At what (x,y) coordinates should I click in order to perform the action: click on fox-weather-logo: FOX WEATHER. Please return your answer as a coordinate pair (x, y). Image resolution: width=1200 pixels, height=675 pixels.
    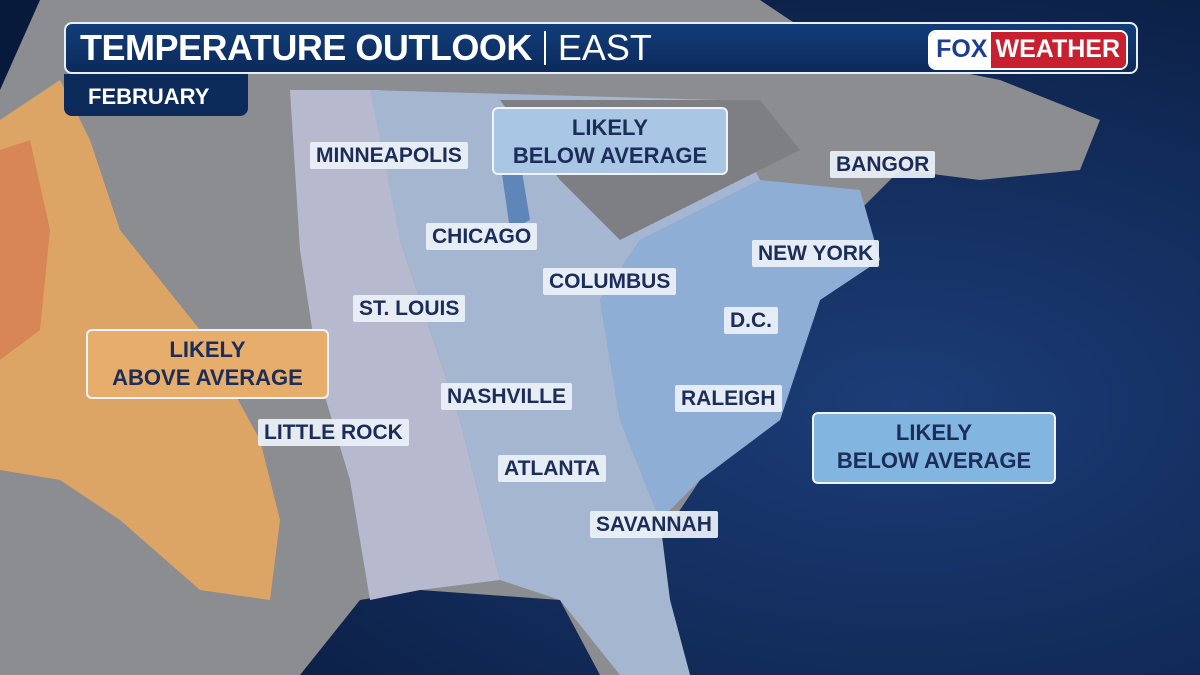
    Looking at the image, I should click on (1028, 50).